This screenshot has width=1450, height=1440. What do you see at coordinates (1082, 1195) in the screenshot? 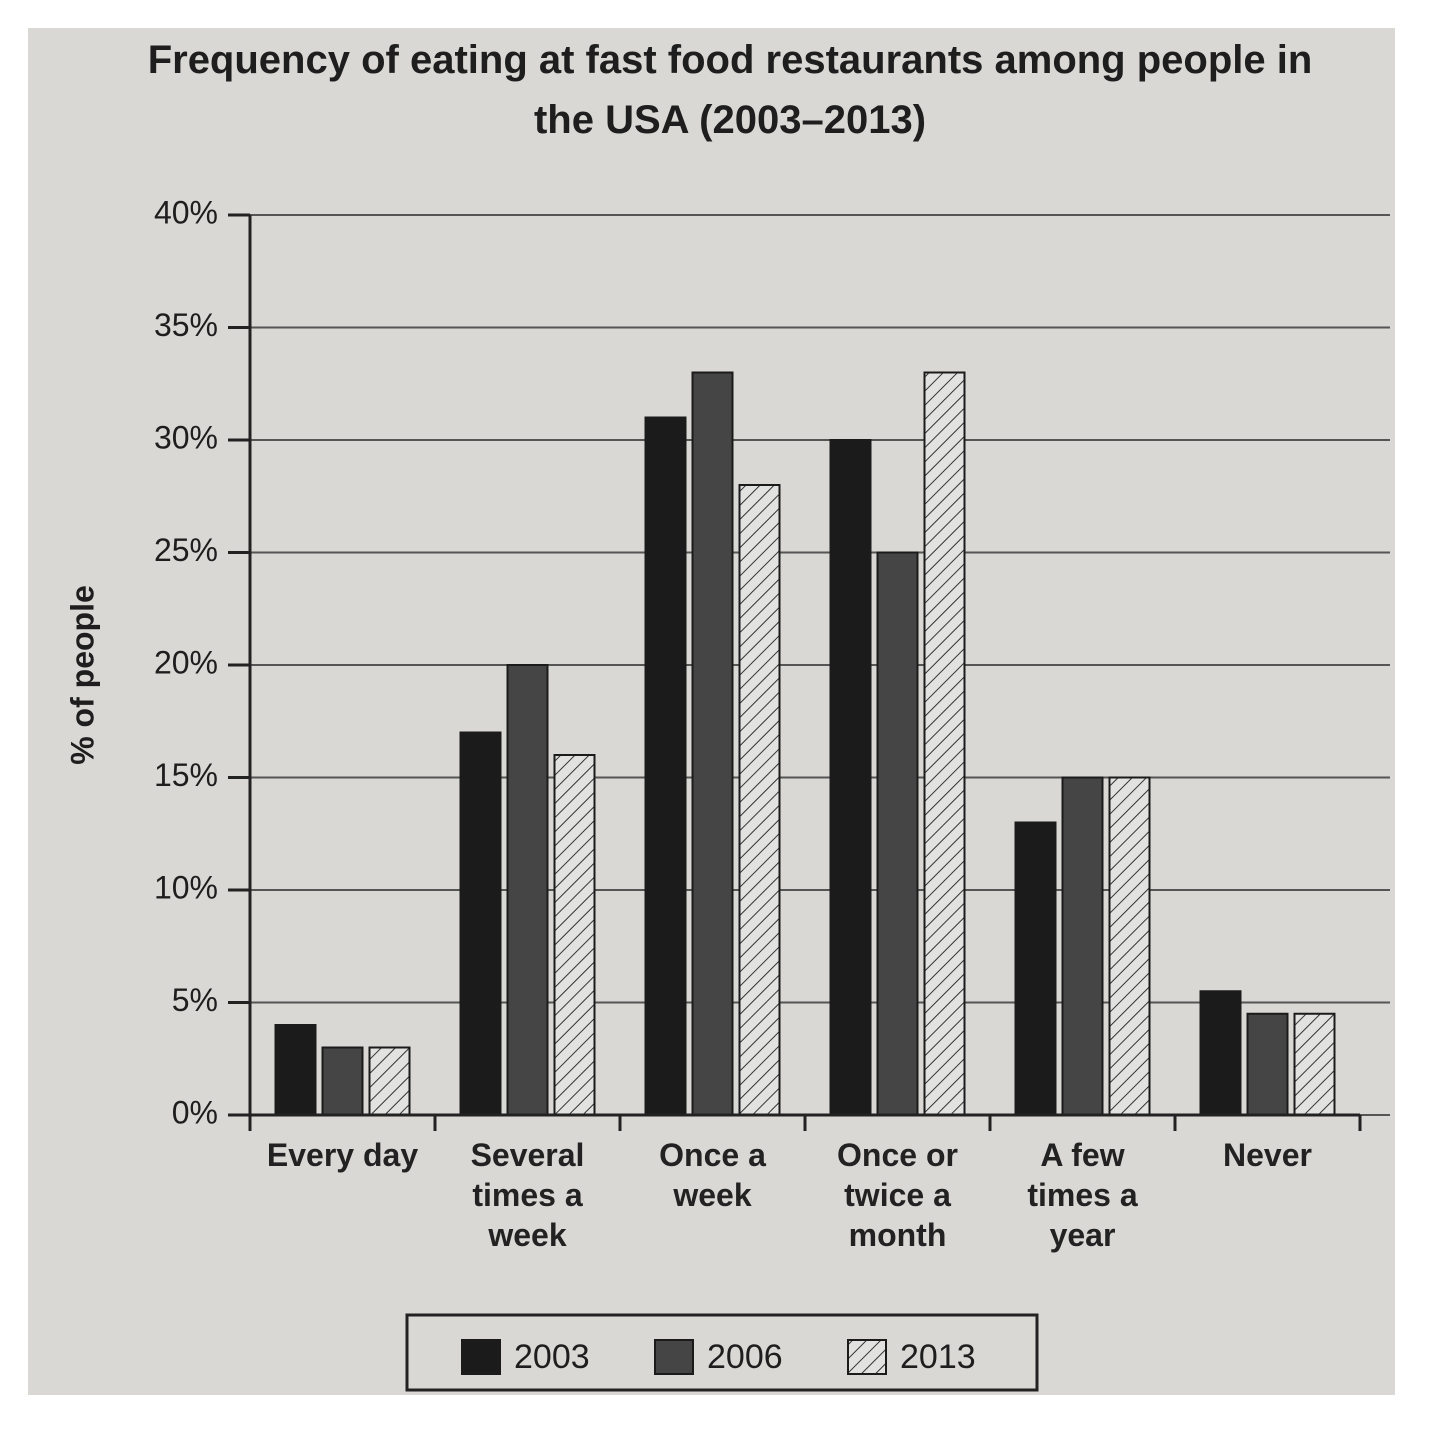
I see `x-tick-label: A few times a year` at bounding box center [1082, 1195].